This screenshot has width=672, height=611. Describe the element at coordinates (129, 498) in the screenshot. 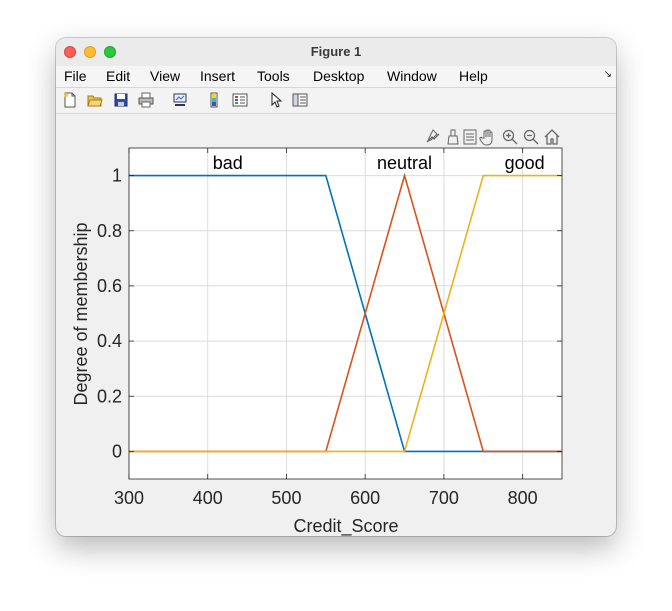

I see `x-tick-label: 300` at that location.